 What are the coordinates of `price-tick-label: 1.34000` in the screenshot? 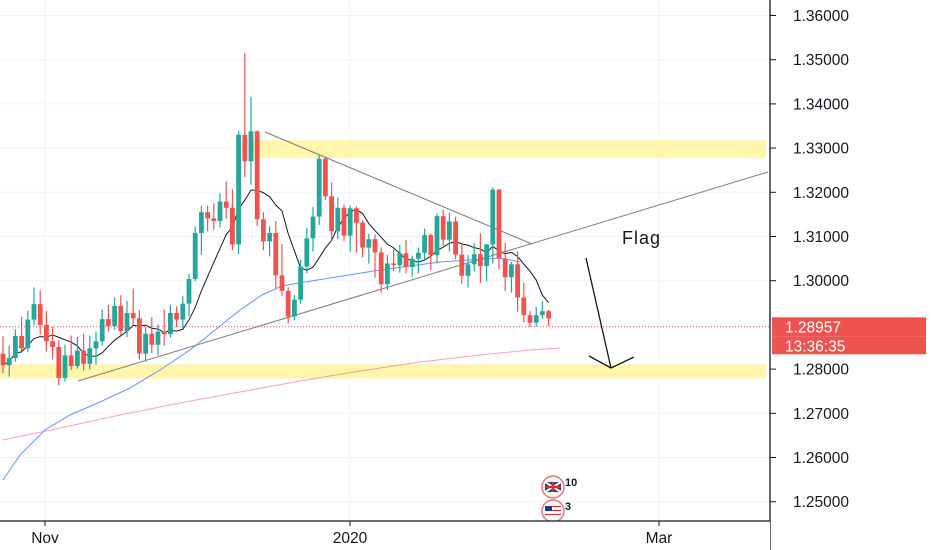 It's located at (821, 104).